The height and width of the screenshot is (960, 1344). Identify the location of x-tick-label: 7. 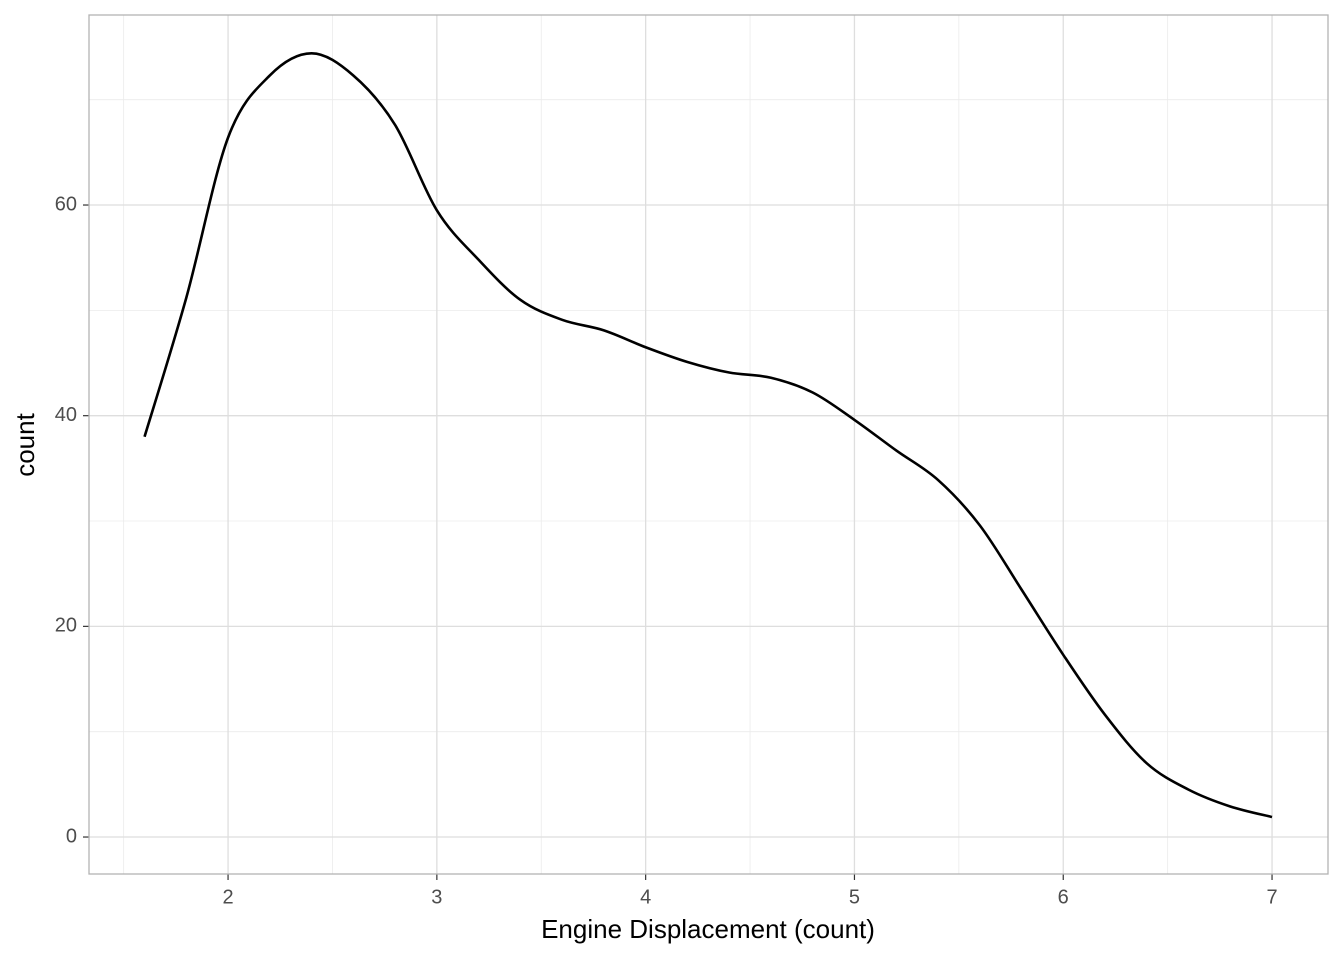
(1271, 897).